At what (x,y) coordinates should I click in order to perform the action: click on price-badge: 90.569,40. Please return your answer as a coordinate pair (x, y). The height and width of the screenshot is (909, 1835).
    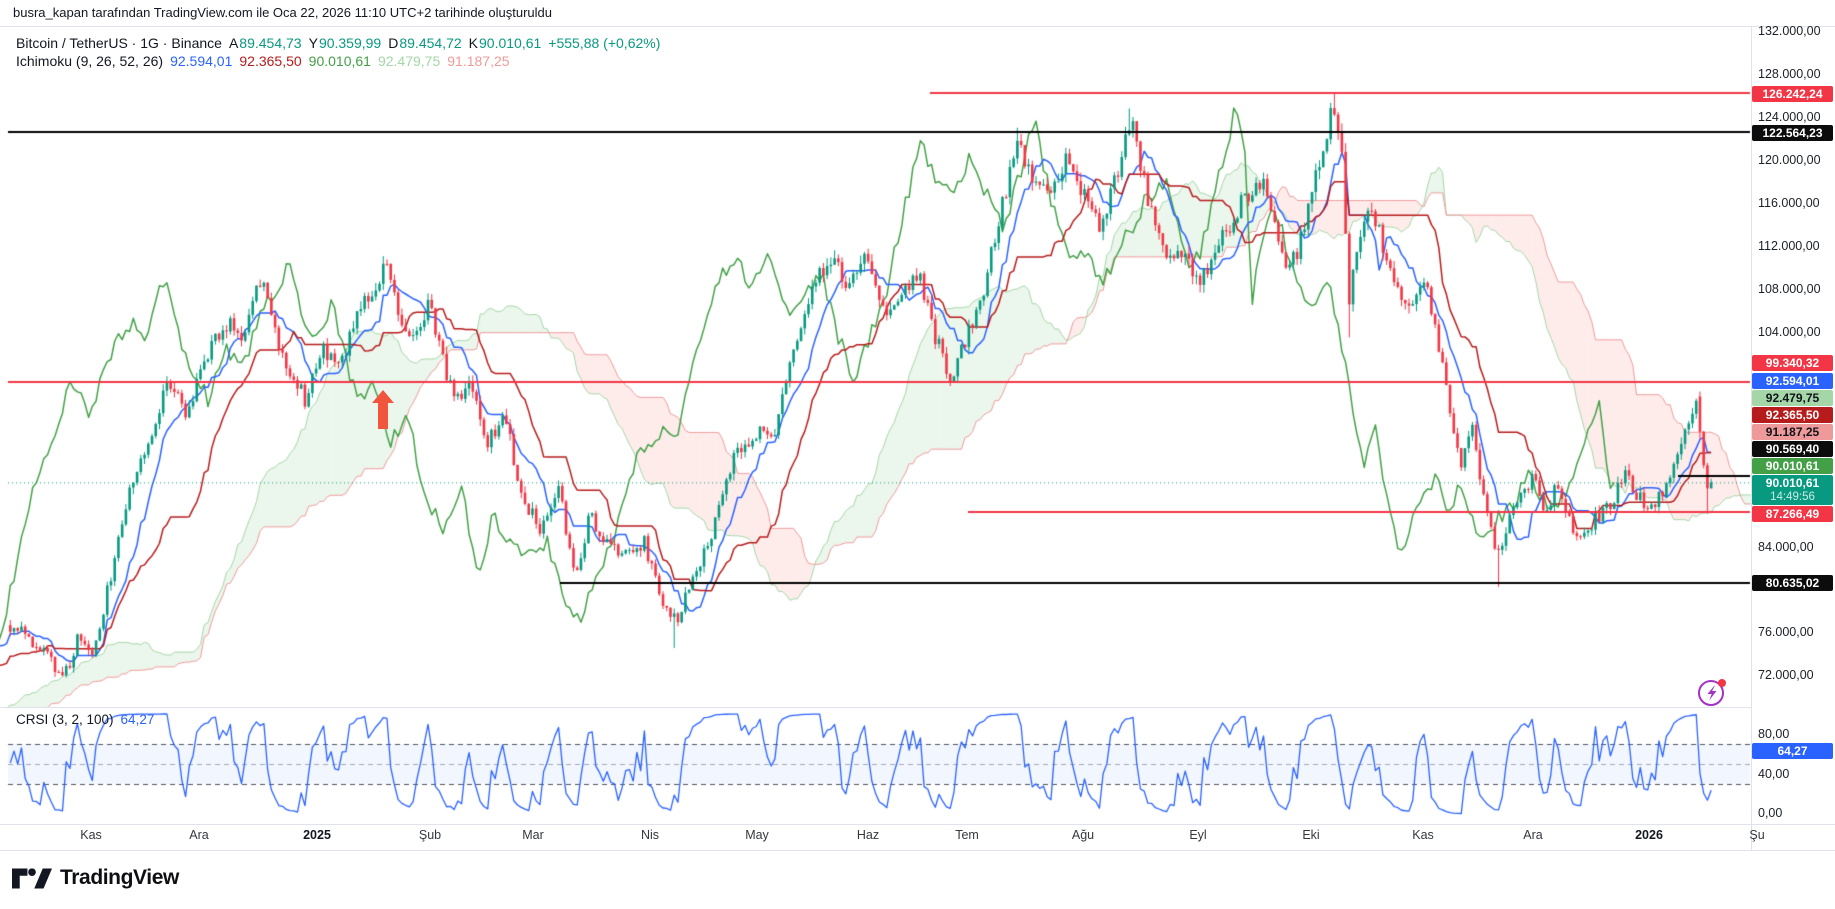
    Looking at the image, I should click on (1792, 449).